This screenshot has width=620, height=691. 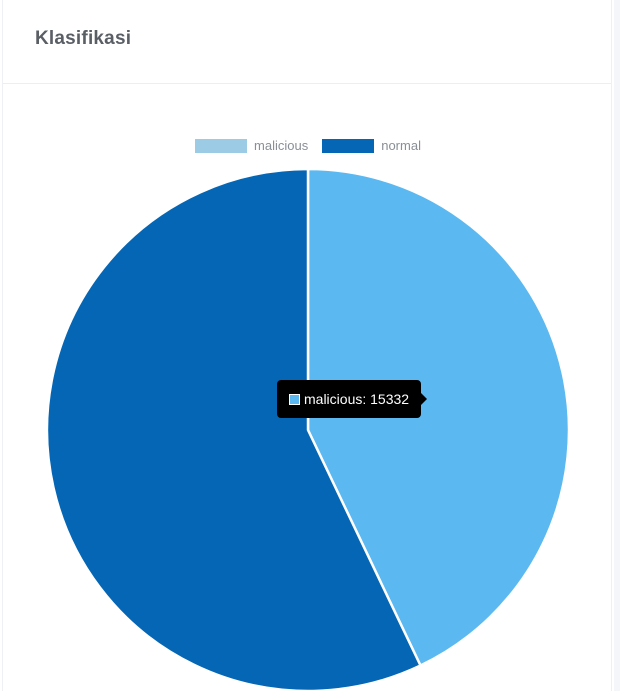 I want to click on chart-tooltip: malicious: 15332, so click(x=352, y=399).